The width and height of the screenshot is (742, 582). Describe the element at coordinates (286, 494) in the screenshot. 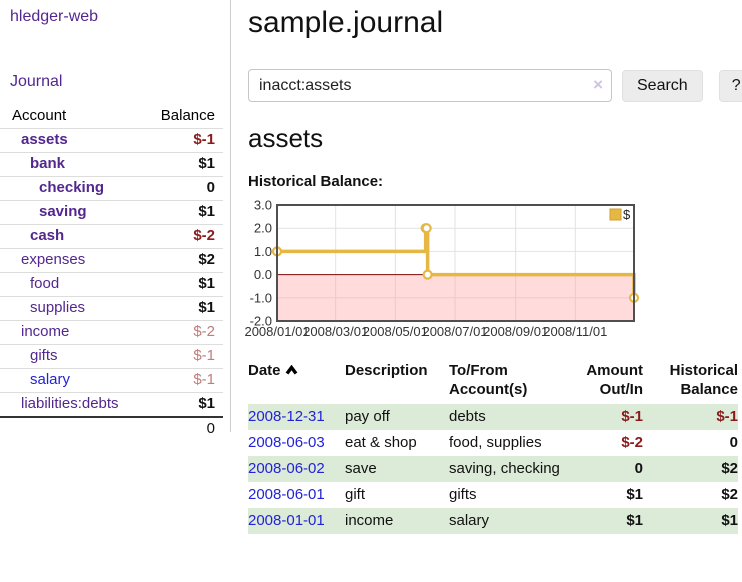

I see `transaction-date-link: 2008-06-01` at that location.